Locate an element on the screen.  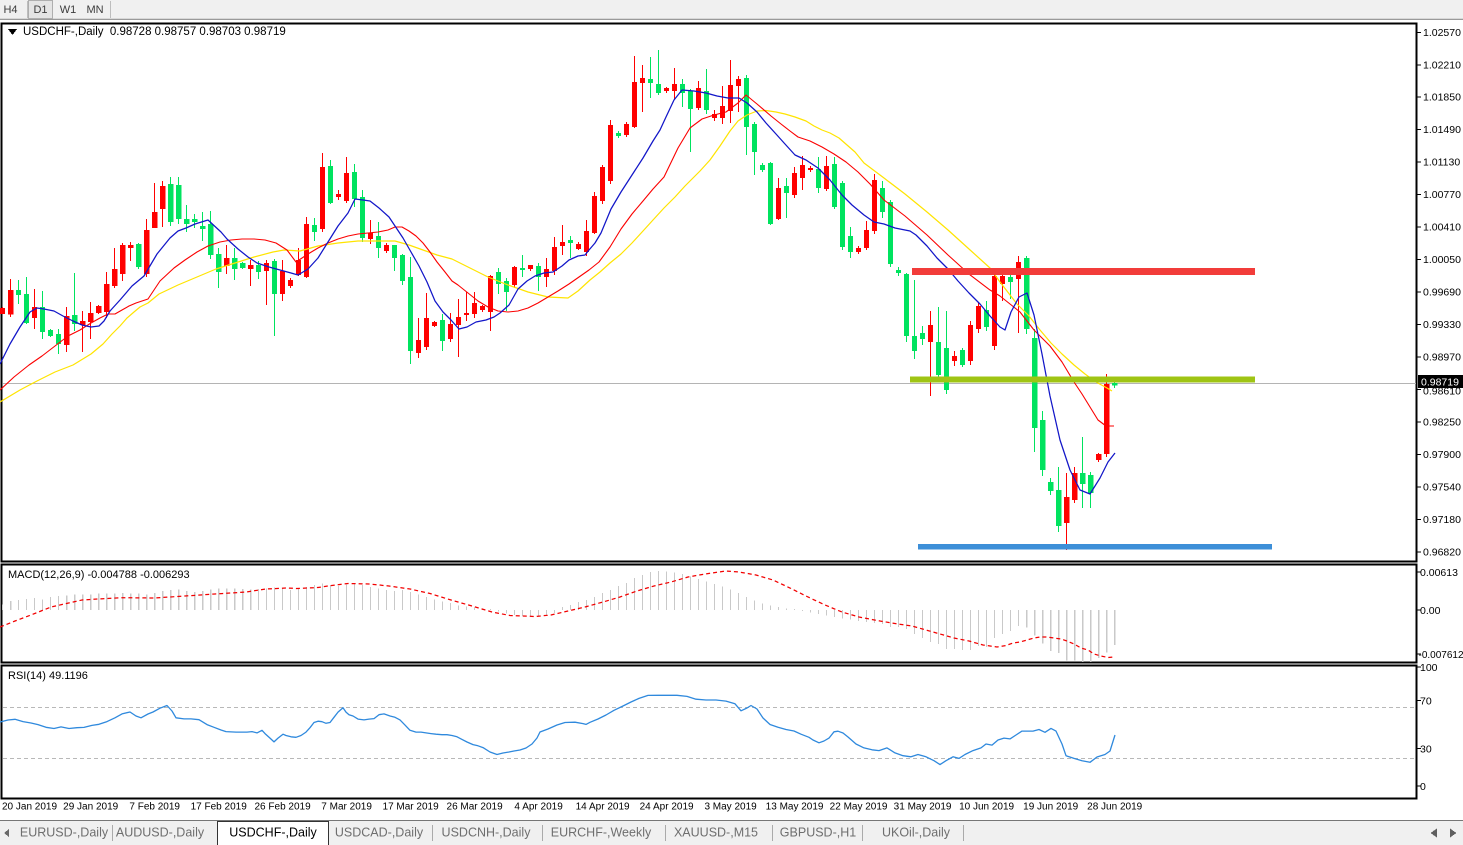
svg-text: 1.01850 is located at coordinates (1442, 98).